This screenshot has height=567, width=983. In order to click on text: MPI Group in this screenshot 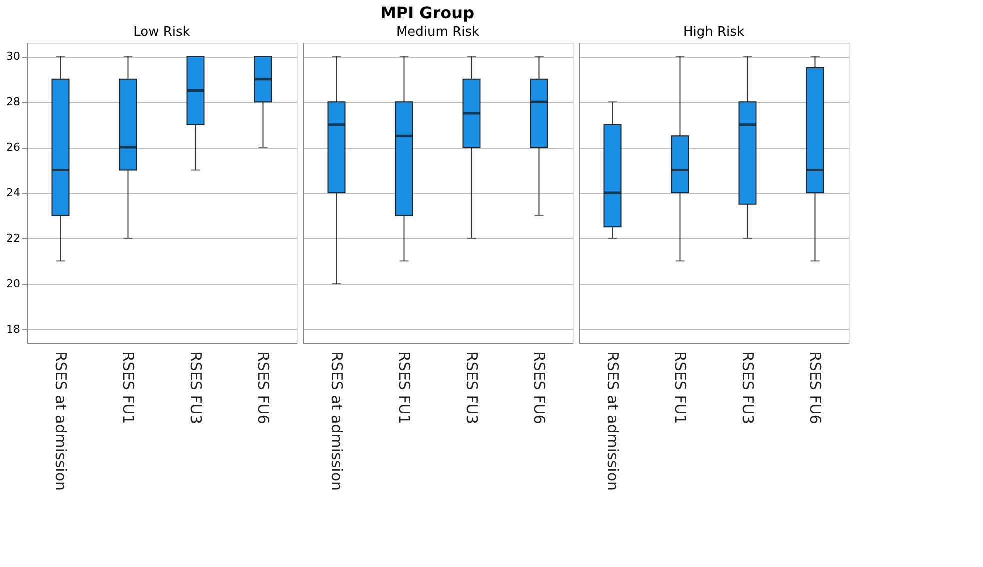, I will do `click(427, 13)`.